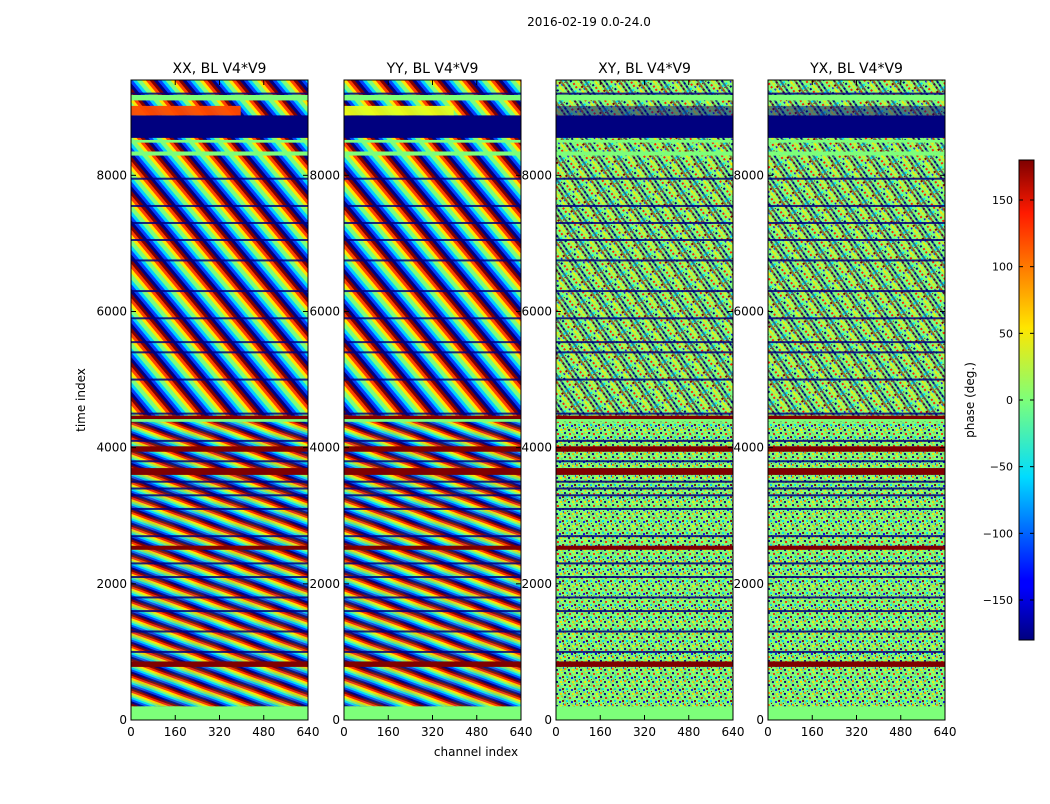  What do you see at coordinates (476, 752) in the screenshot?
I see `x-axis-label: channel index` at bounding box center [476, 752].